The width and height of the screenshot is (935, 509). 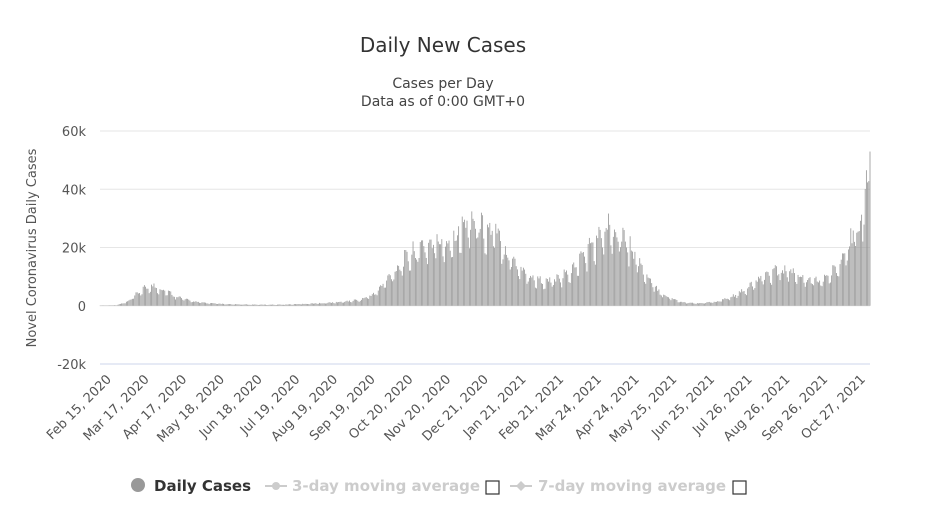 What do you see at coordinates (191, 486) in the screenshot?
I see `legend-item-daily-cases: Daily Cases` at bounding box center [191, 486].